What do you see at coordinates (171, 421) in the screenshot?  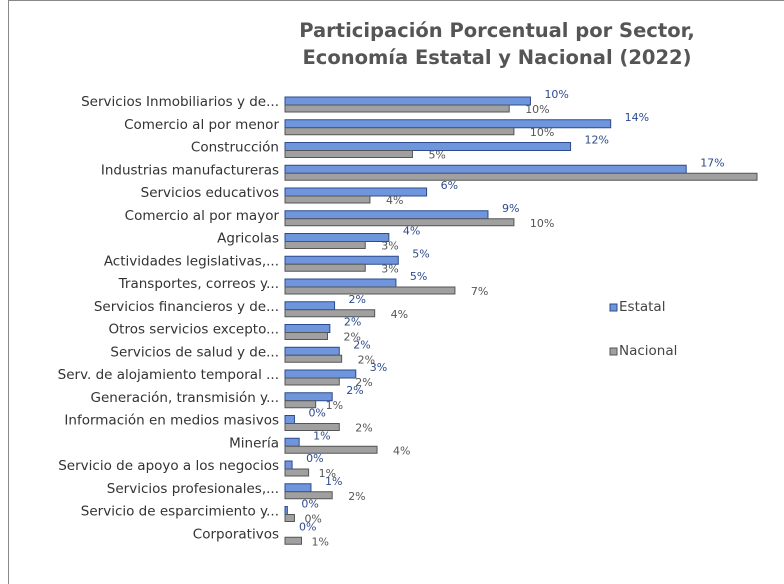 I see `category-label: Información en medios masivos` at bounding box center [171, 421].